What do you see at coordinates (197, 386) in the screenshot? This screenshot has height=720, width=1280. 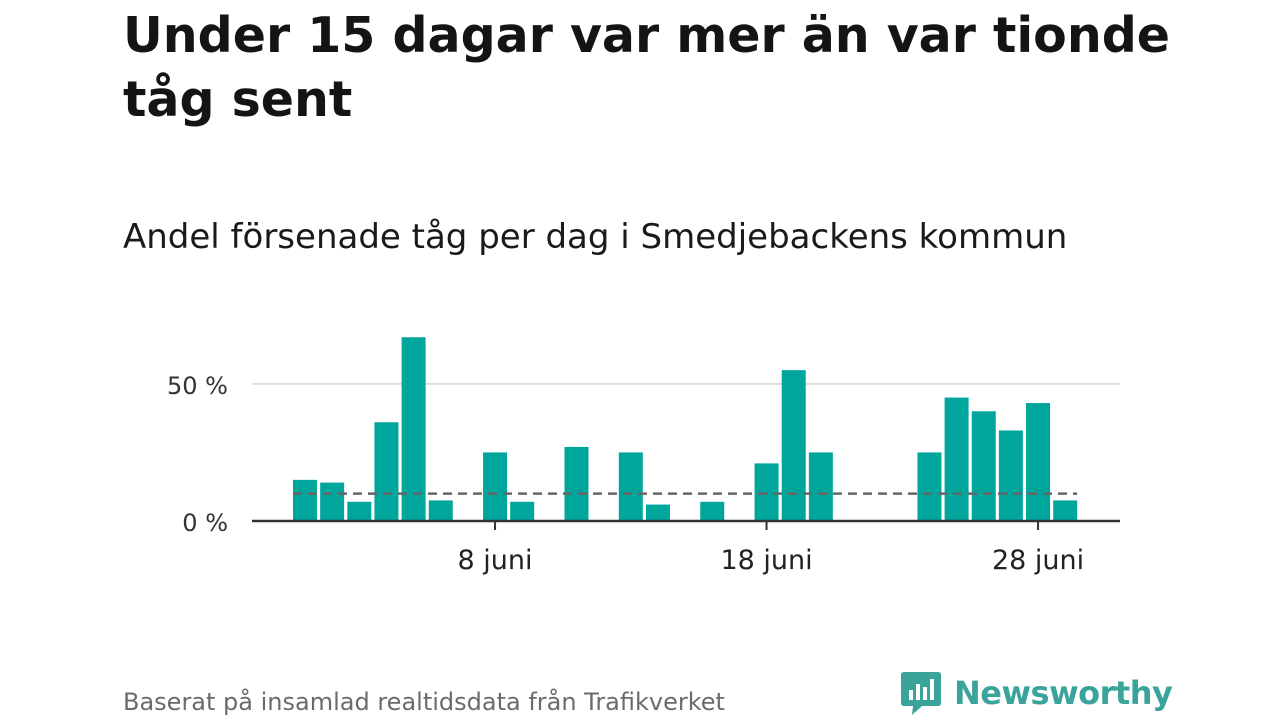 I see `y-tick-label: 50 %` at bounding box center [197, 386].